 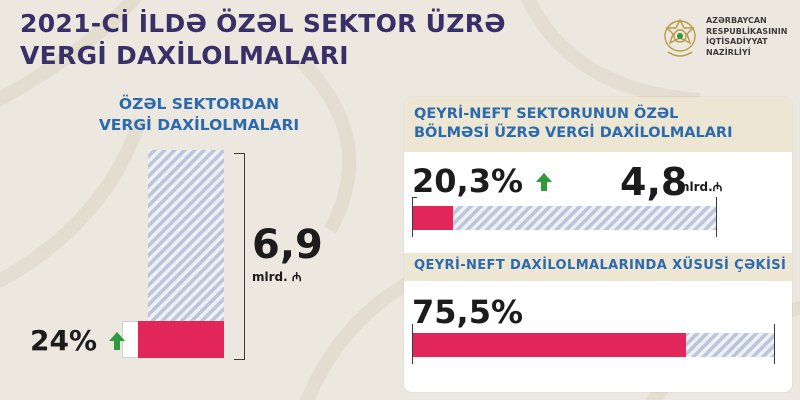 I want to click on section1-bar-fill, so click(x=432, y=218).